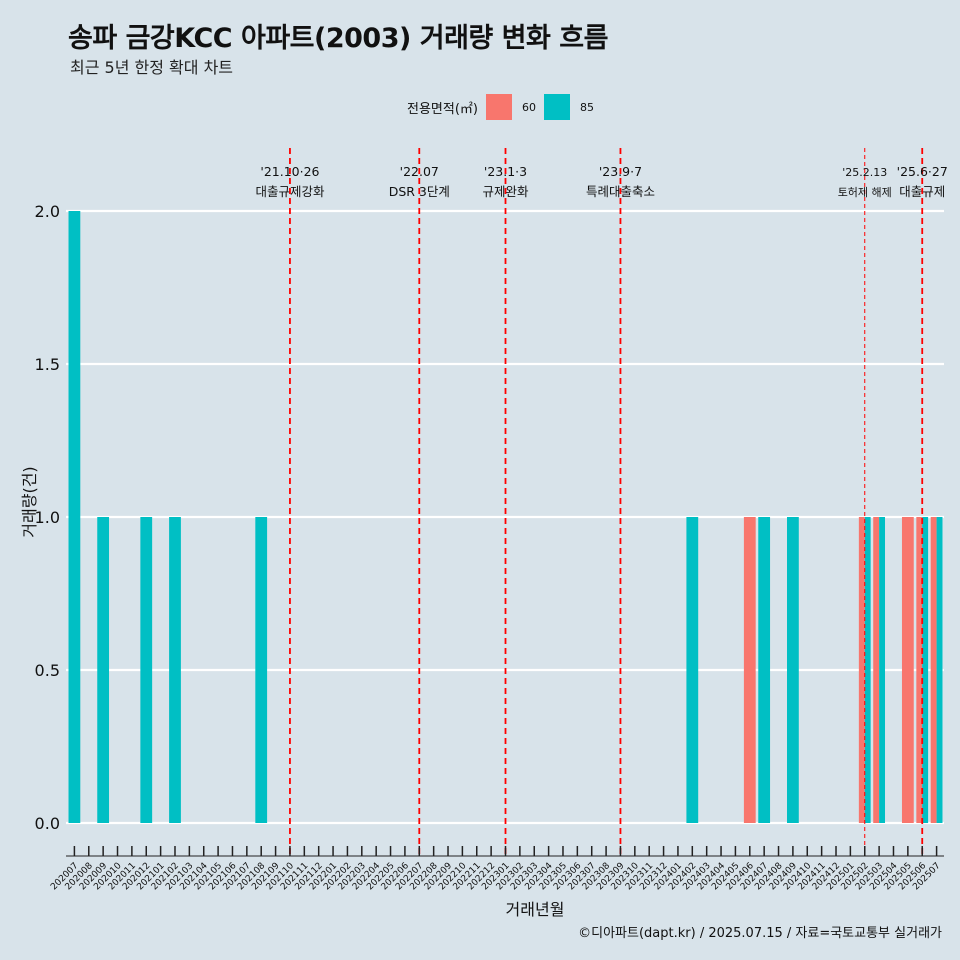 This screenshot has height=960, width=960. Describe the element at coordinates (29, 501) in the screenshot. I see `y-axis-title: 거래량(건)` at that location.